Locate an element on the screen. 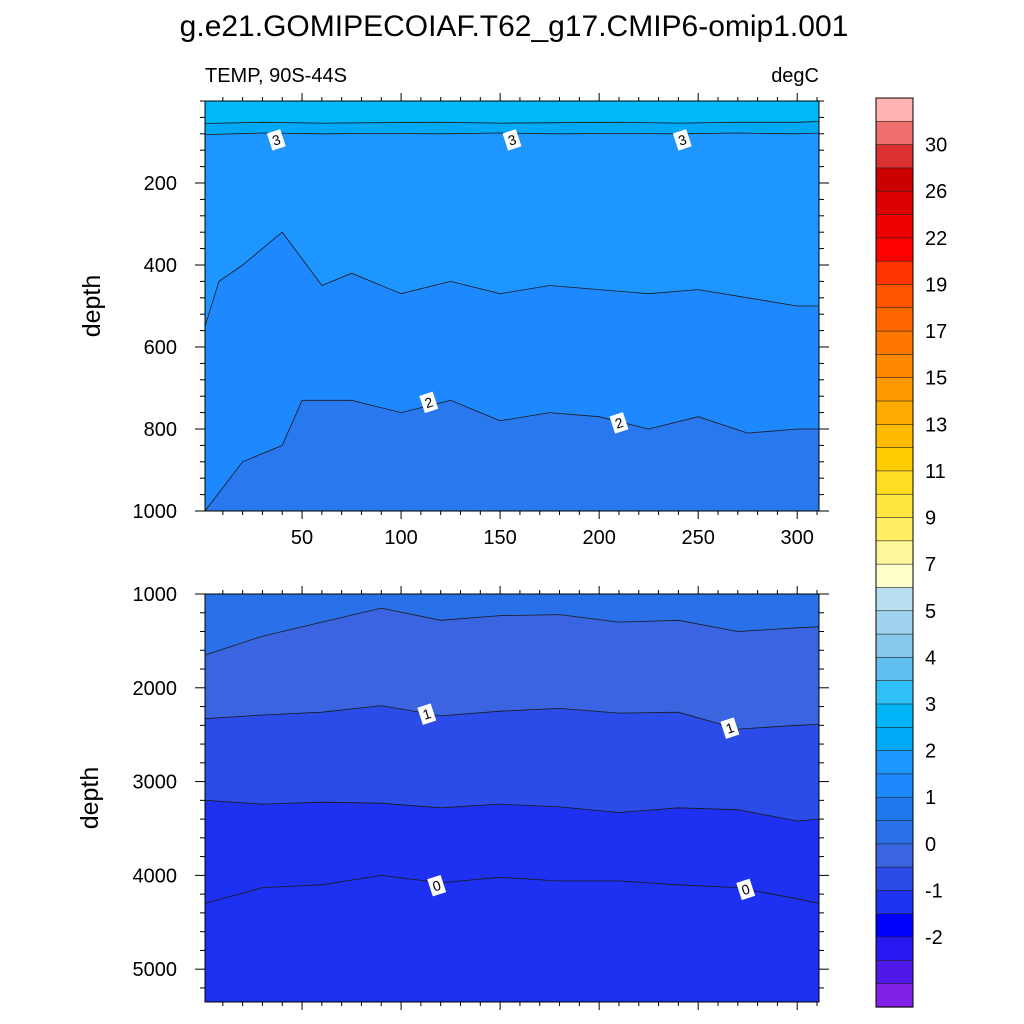  colorbar-tick-label: -2 is located at coordinates (934, 938).